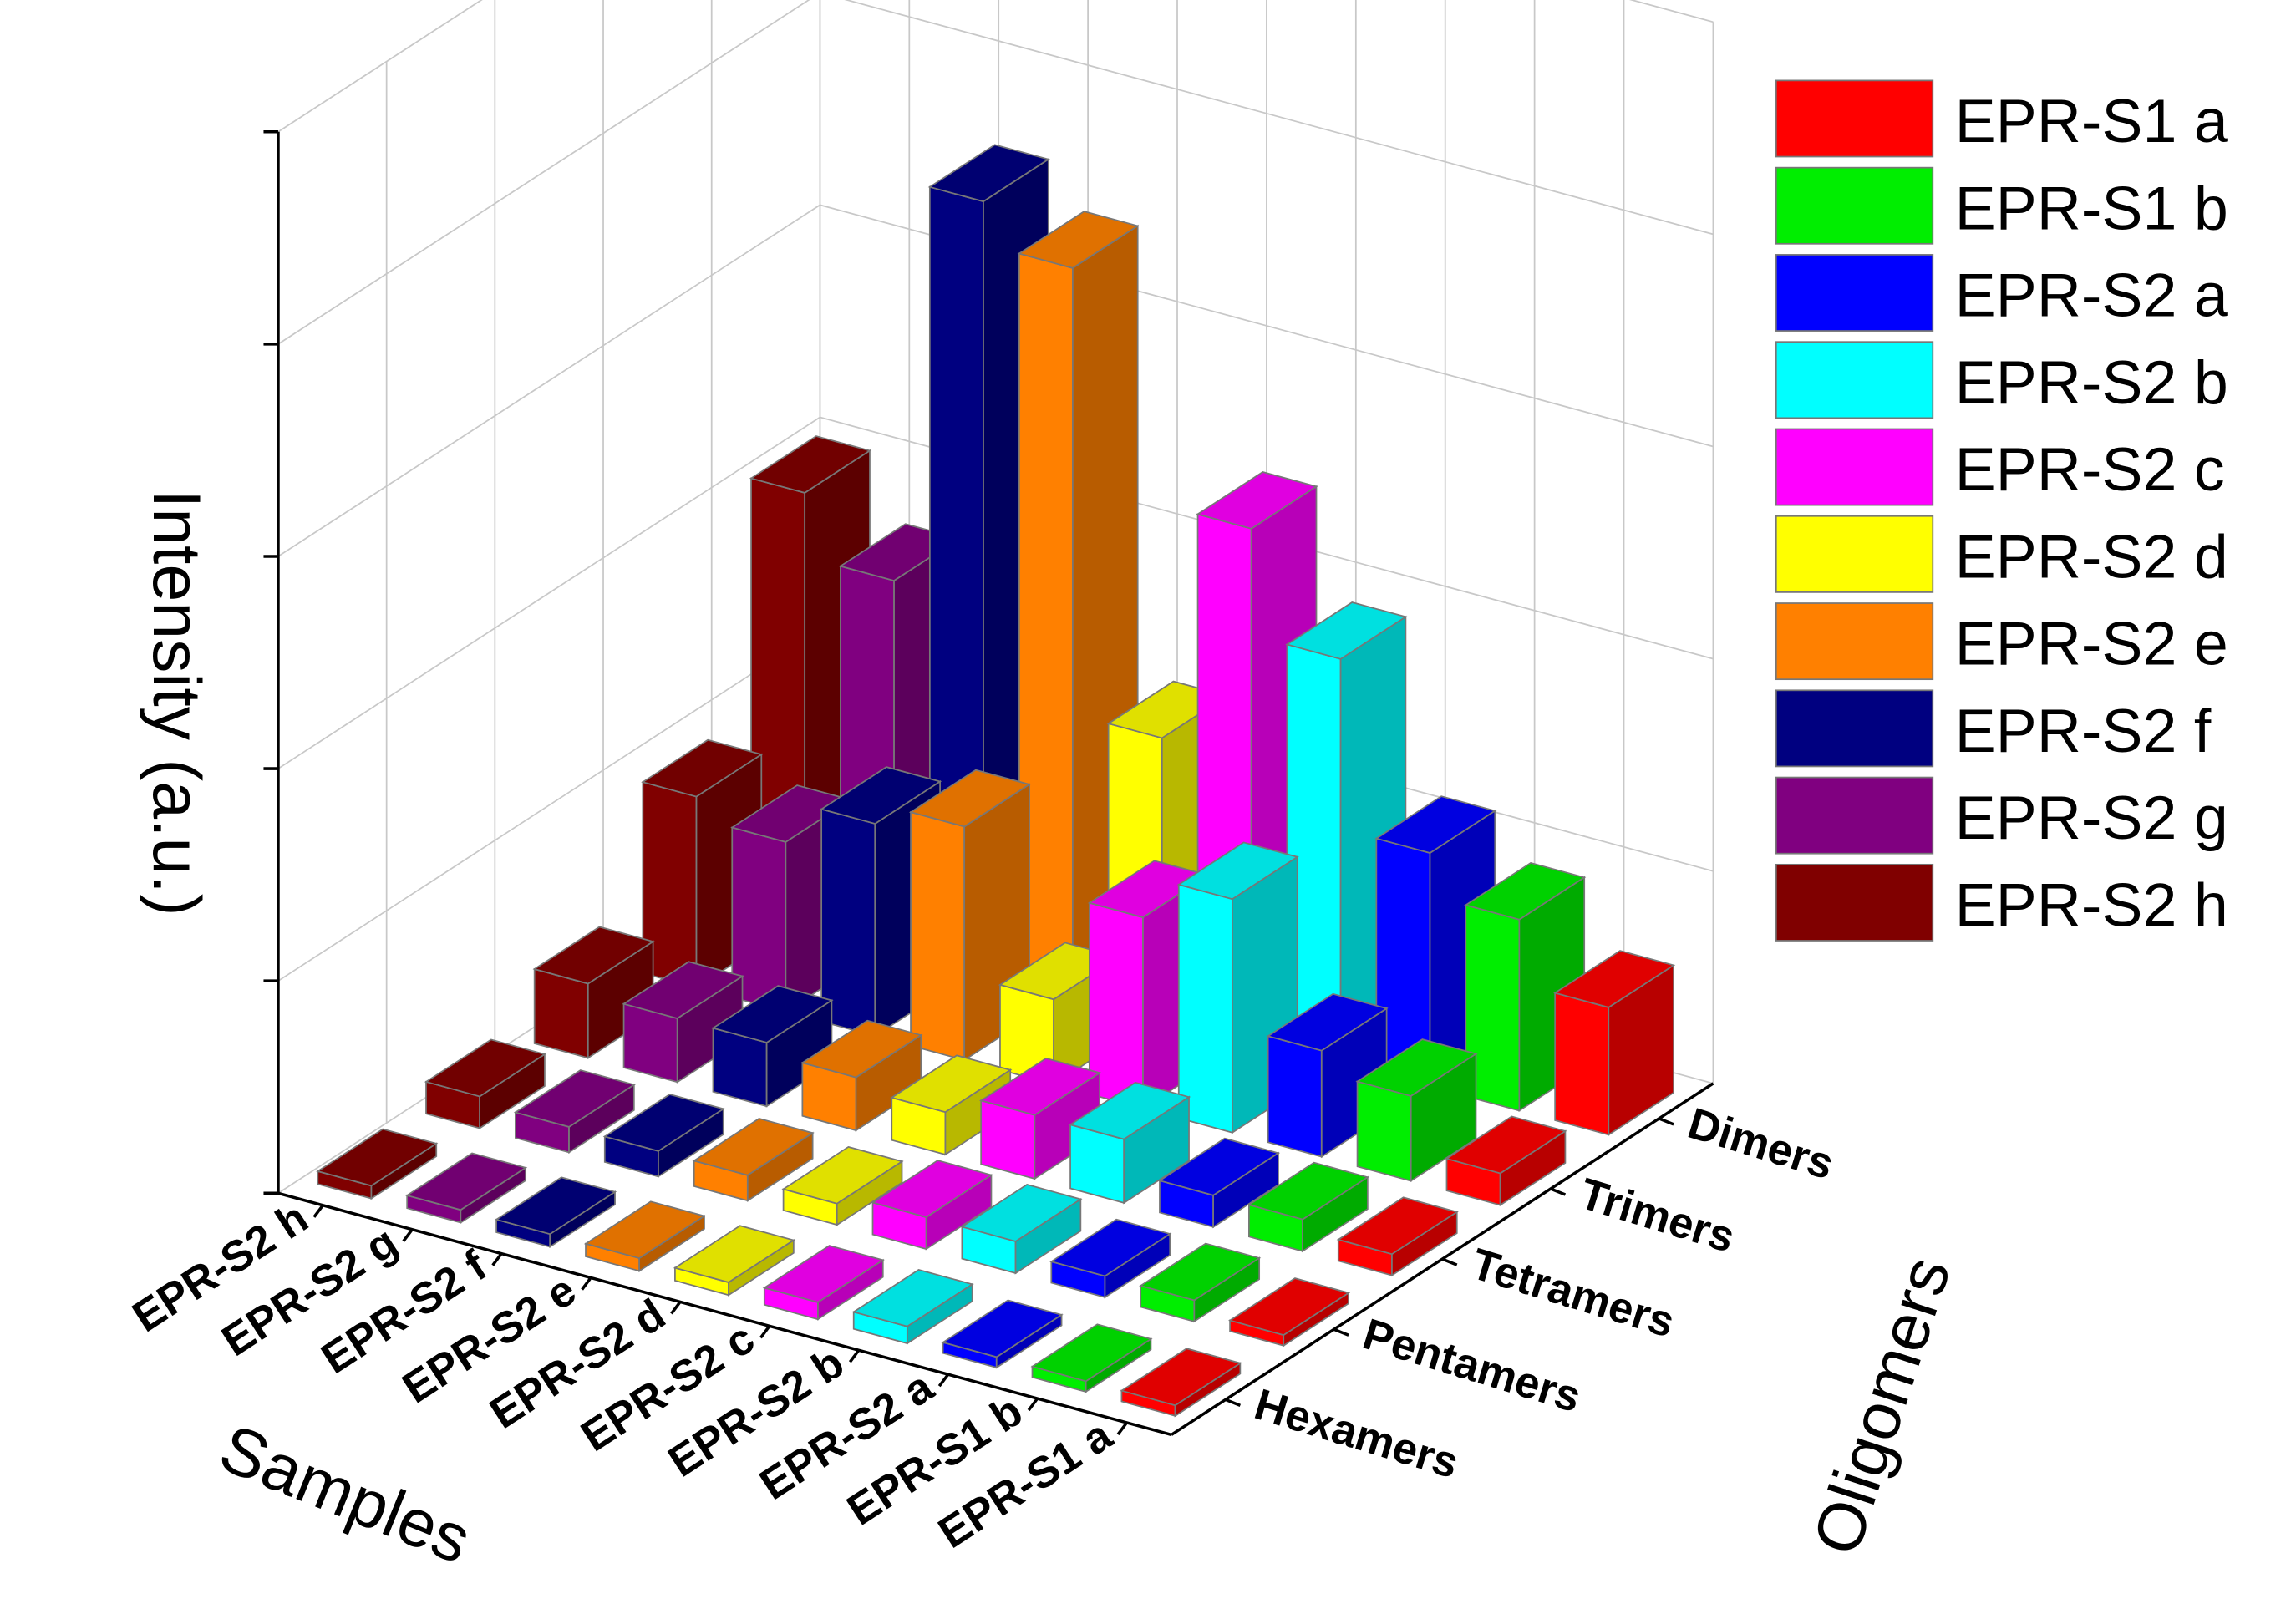  I want to click on z-tick-label: Trimers, so click(1657, 1215).